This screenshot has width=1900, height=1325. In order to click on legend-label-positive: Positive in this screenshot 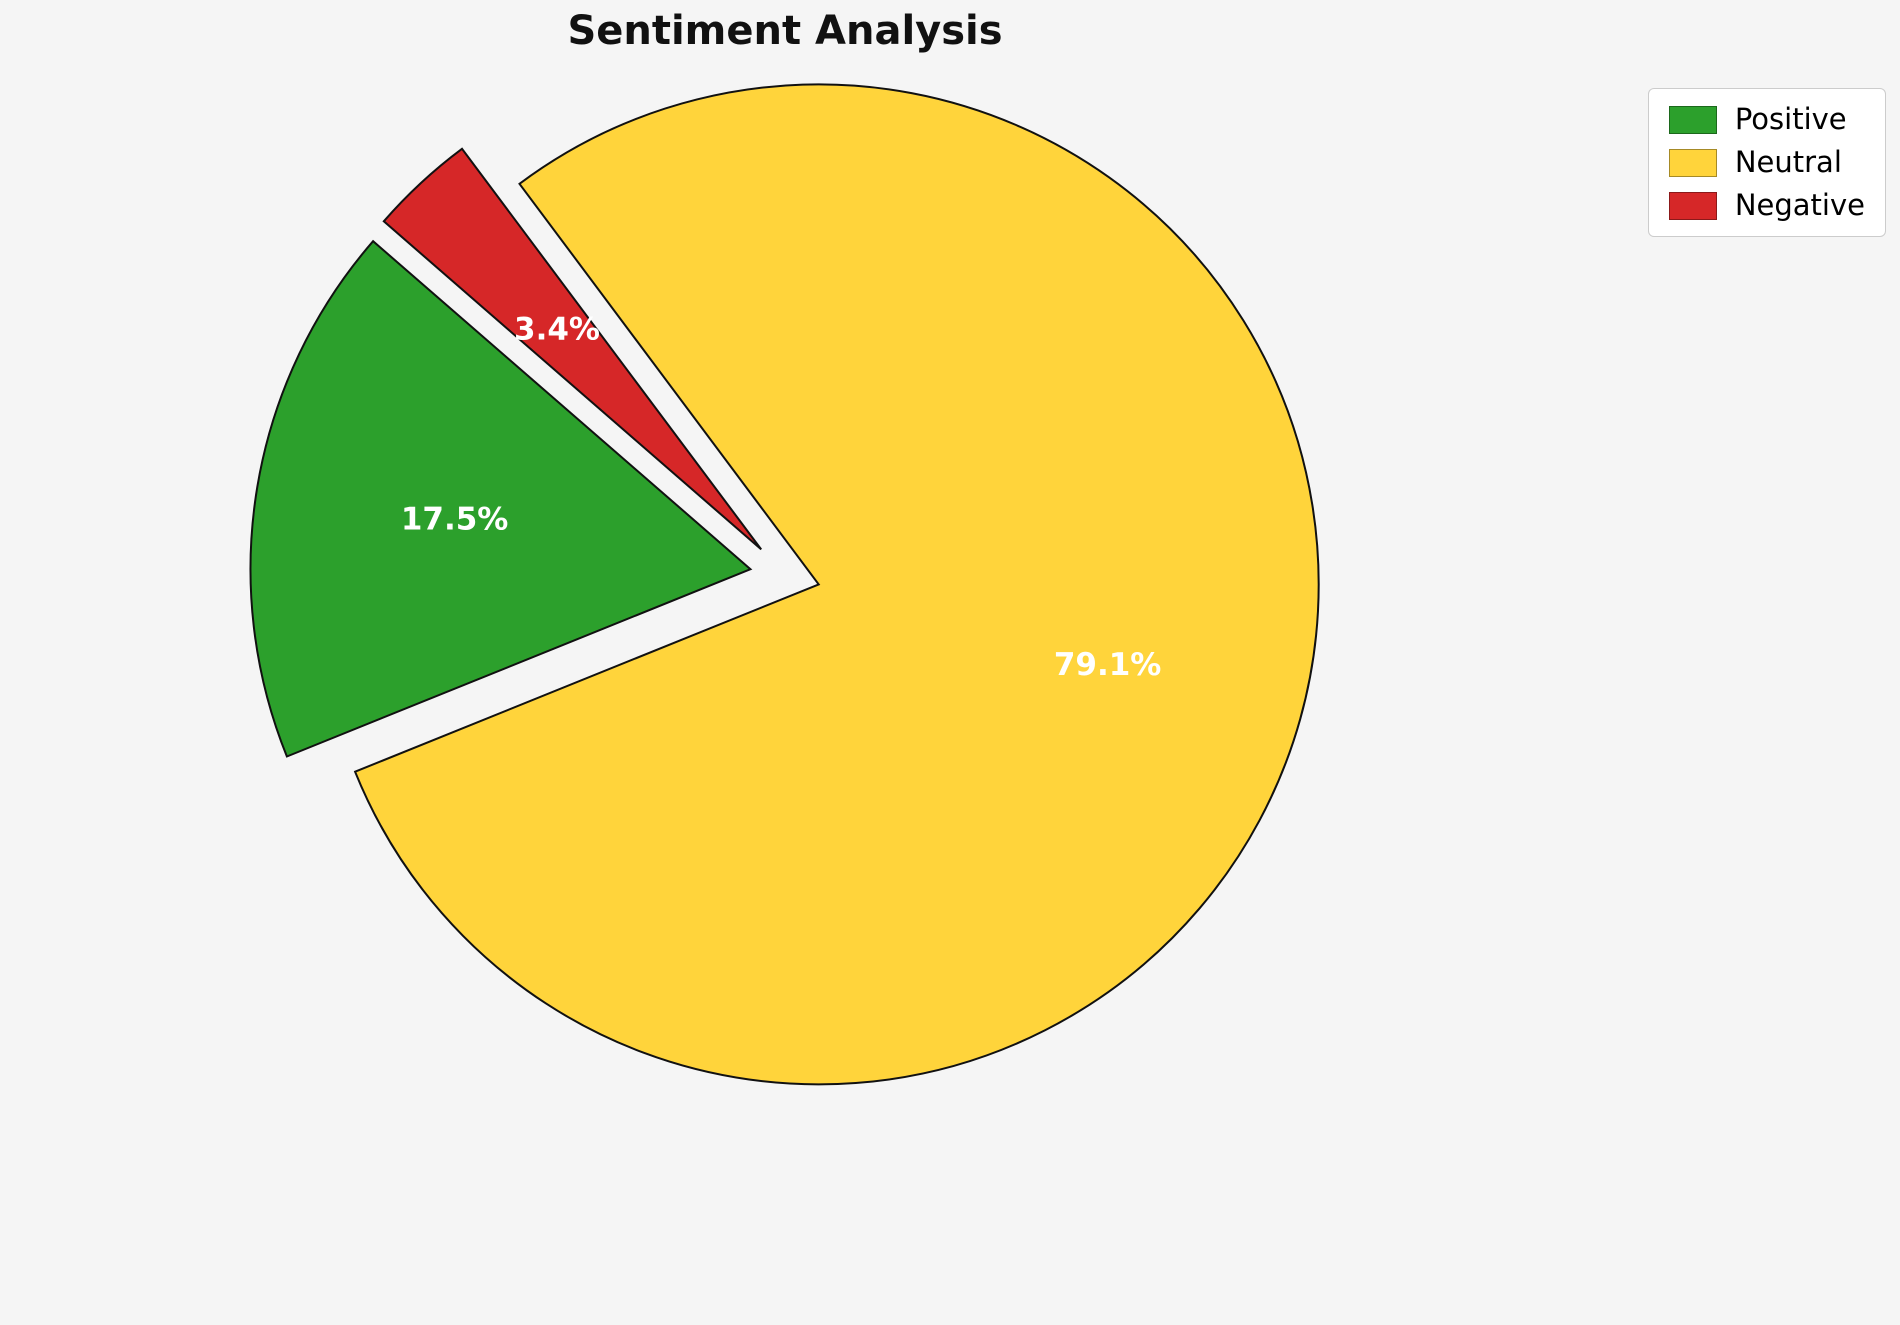, I will do `click(1790, 119)`.